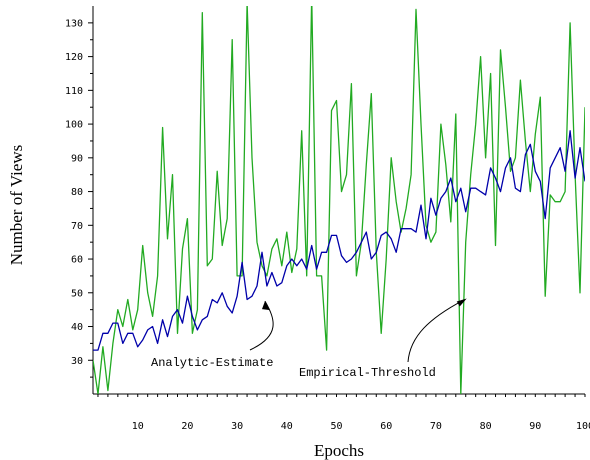 The width and height of the screenshot is (590, 460). I want to click on x-tick-label: 80, so click(486, 426).